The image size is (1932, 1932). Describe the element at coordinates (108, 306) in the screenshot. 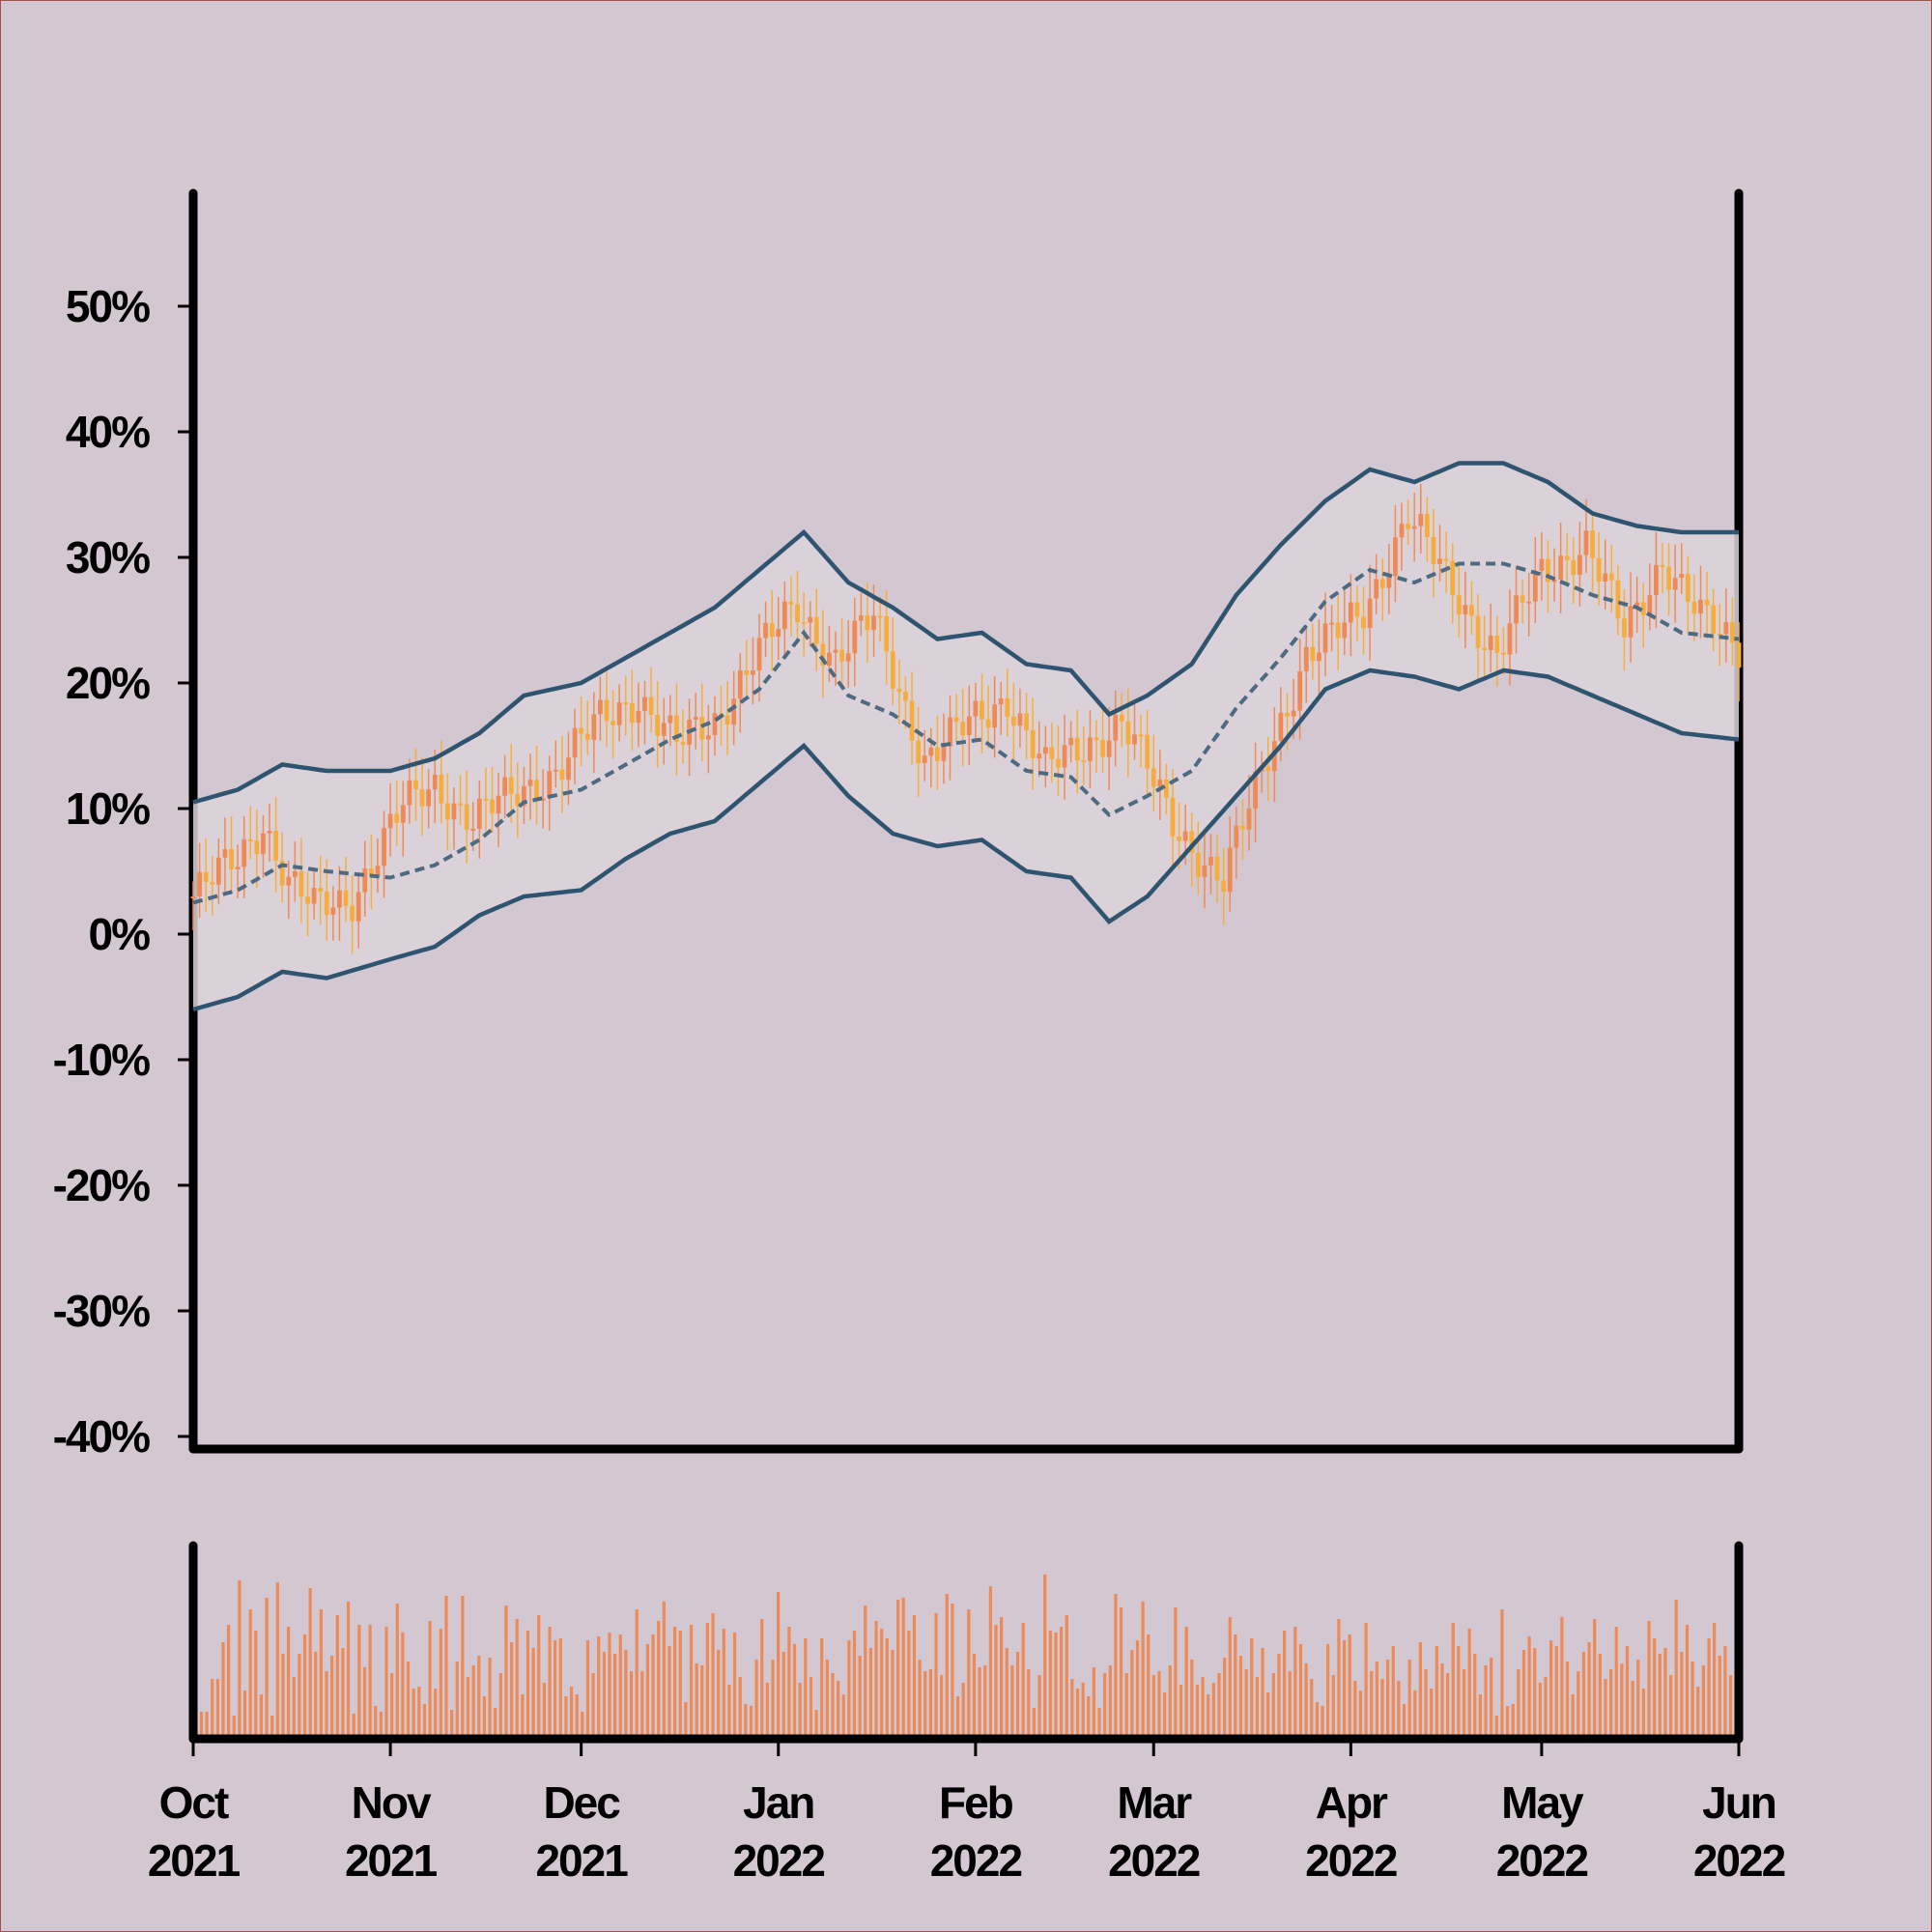

I see `y-tick-label: 50%` at that location.